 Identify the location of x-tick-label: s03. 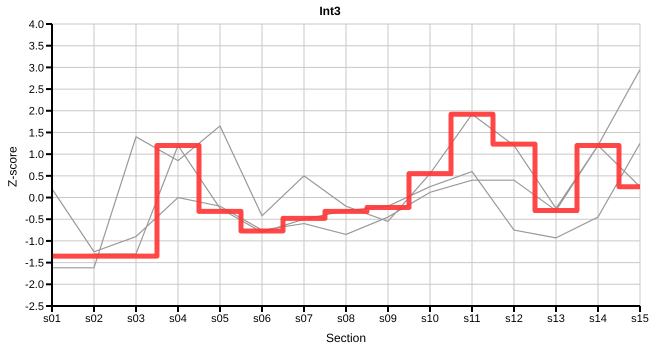
(136, 318).